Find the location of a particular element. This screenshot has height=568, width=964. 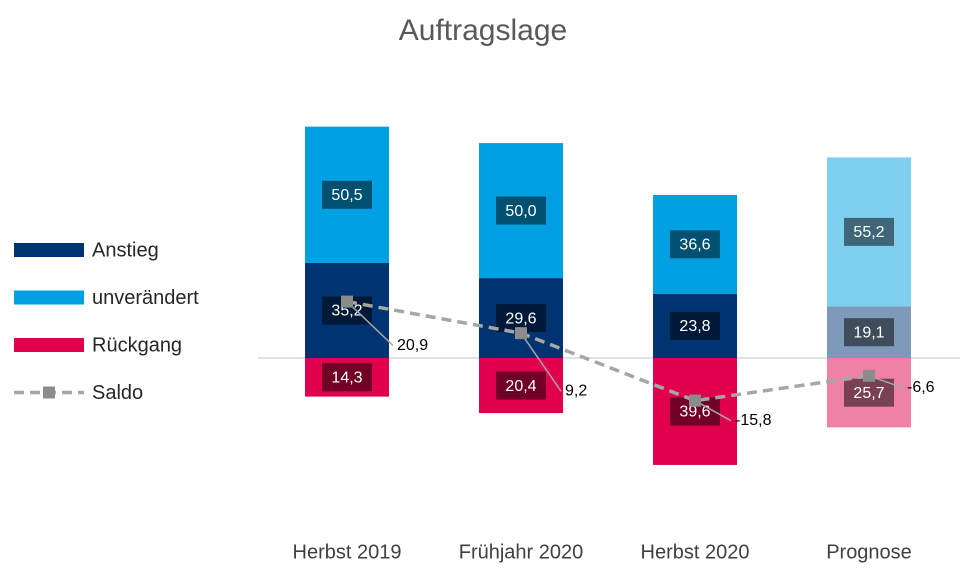

data-label: 55,2 is located at coordinates (868, 232).